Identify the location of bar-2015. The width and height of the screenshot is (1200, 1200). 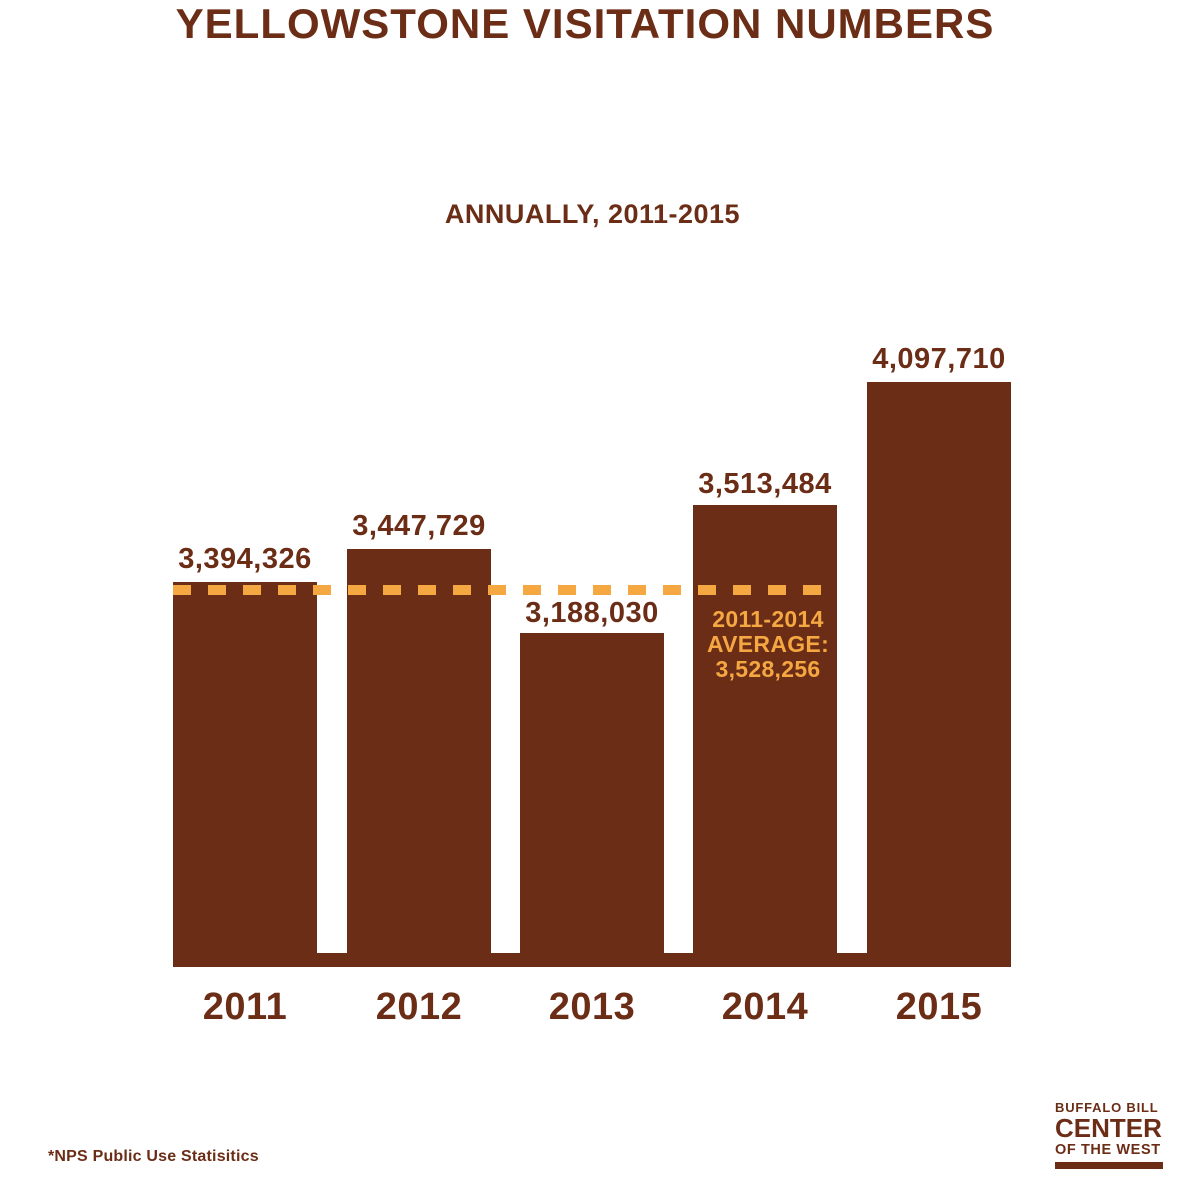
(939, 667).